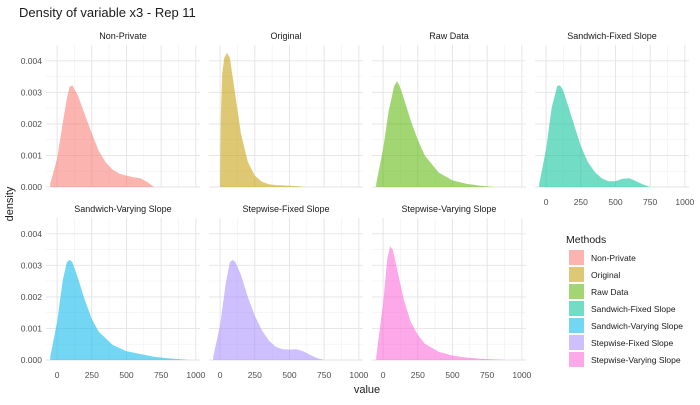  I want to click on legend-key-stepwise-fixed-slope, so click(576, 342).